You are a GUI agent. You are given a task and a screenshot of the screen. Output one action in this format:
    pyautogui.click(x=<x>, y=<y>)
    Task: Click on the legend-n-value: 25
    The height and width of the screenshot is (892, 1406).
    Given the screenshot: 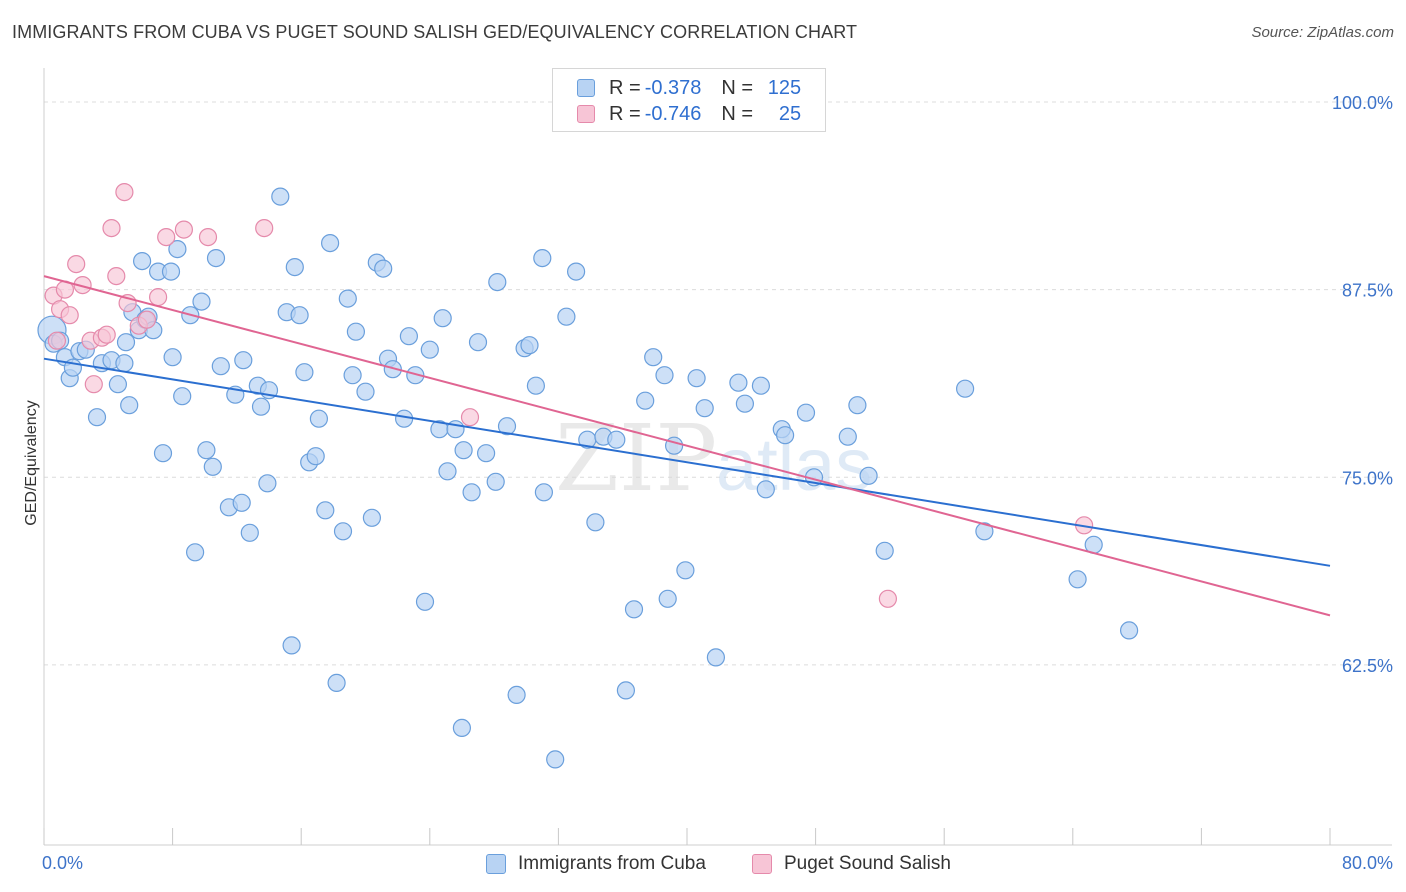 What is the action you would take?
    pyautogui.click(x=790, y=113)
    